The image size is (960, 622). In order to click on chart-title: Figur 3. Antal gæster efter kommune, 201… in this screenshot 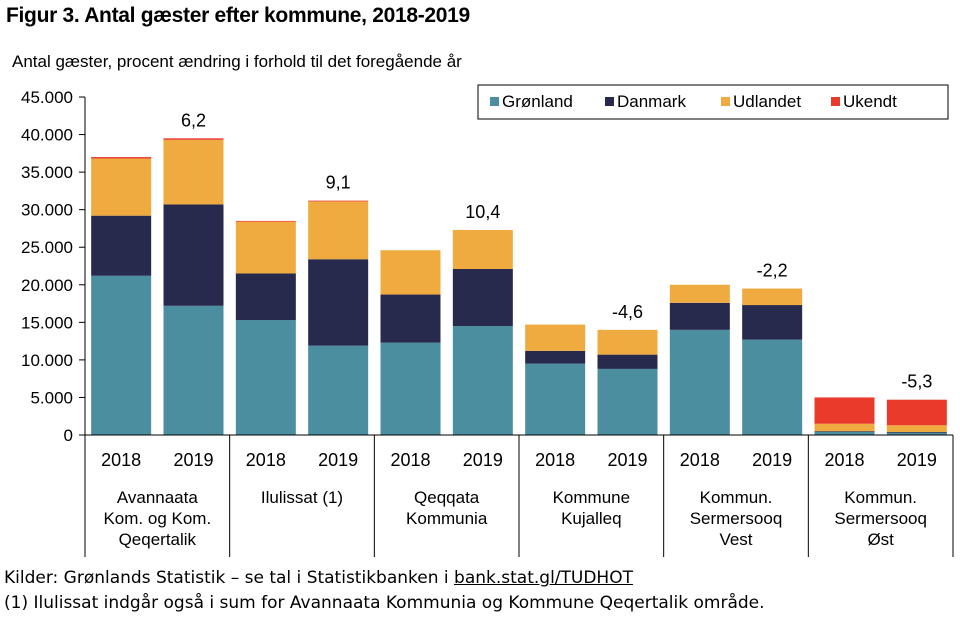, I will do `click(238, 15)`.